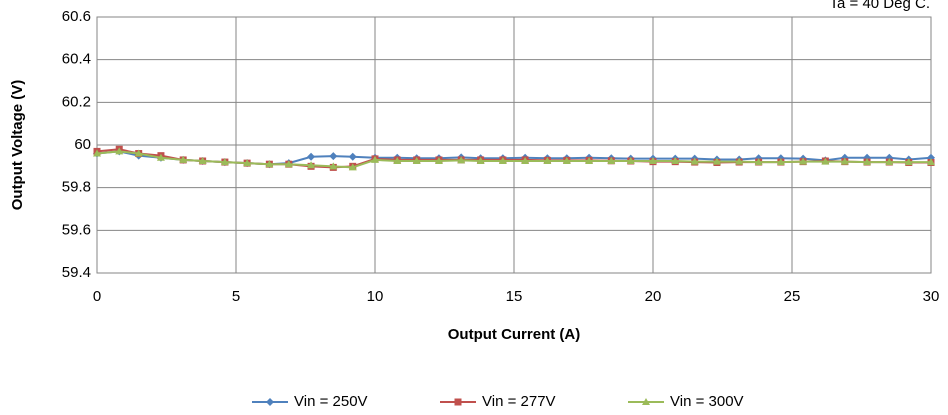  I want to click on y-tick-label: 59.8, so click(76, 187).